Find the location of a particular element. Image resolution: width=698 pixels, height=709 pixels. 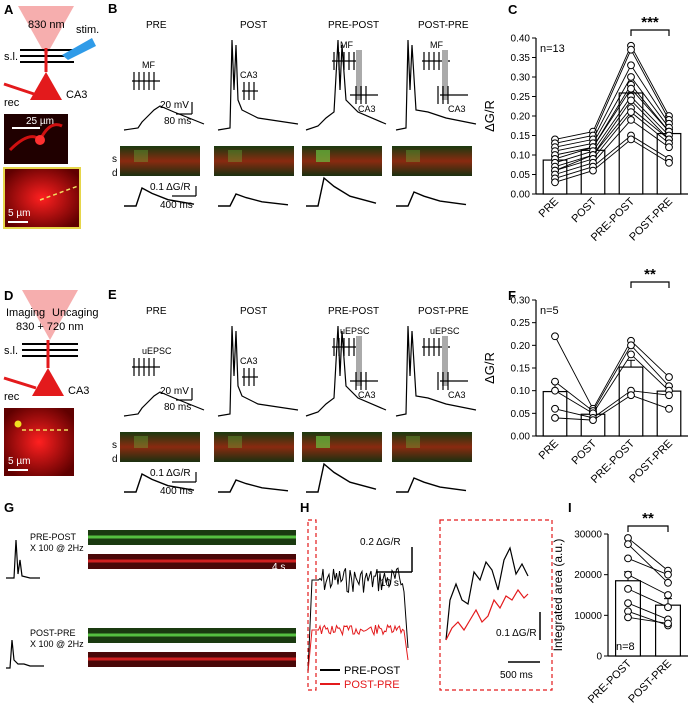

laser-cone-icon is located at coordinates (46, 31).